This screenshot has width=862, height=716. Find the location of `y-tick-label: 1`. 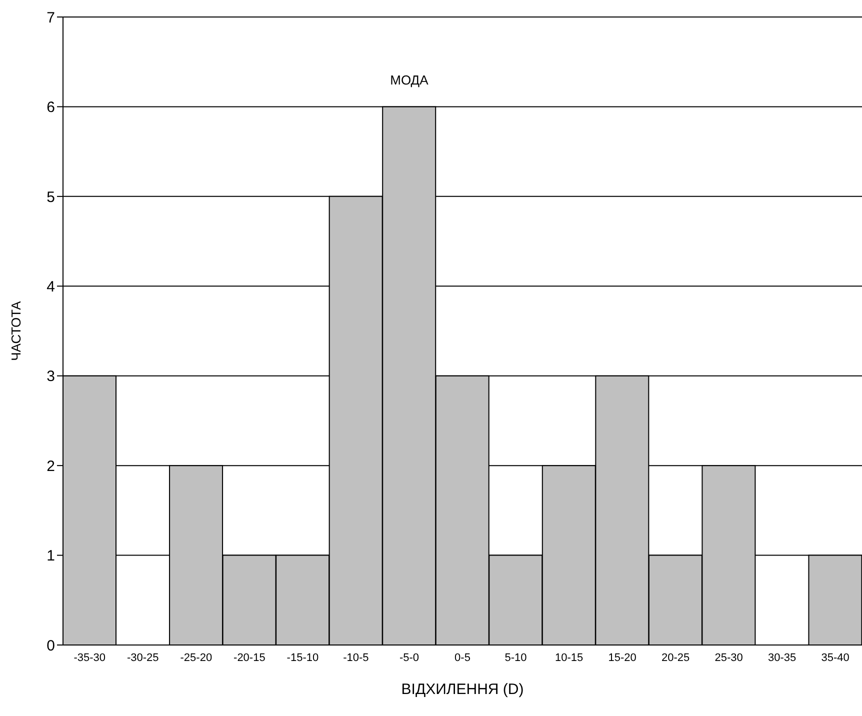

y-tick-label: 1 is located at coordinates (50, 556).